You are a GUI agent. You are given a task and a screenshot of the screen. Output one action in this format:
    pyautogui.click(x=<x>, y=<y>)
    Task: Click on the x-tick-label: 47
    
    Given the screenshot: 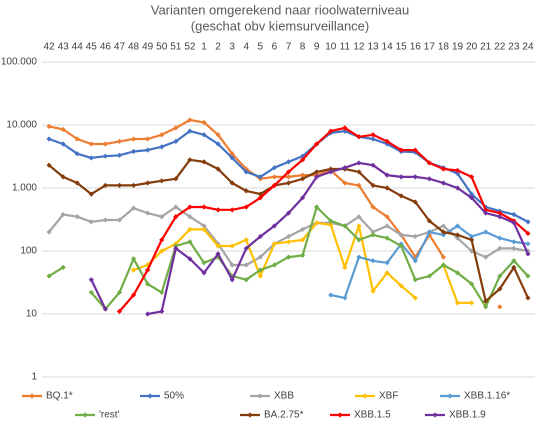 What is the action you would take?
    pyautogui.click(x=120, y=47)
    